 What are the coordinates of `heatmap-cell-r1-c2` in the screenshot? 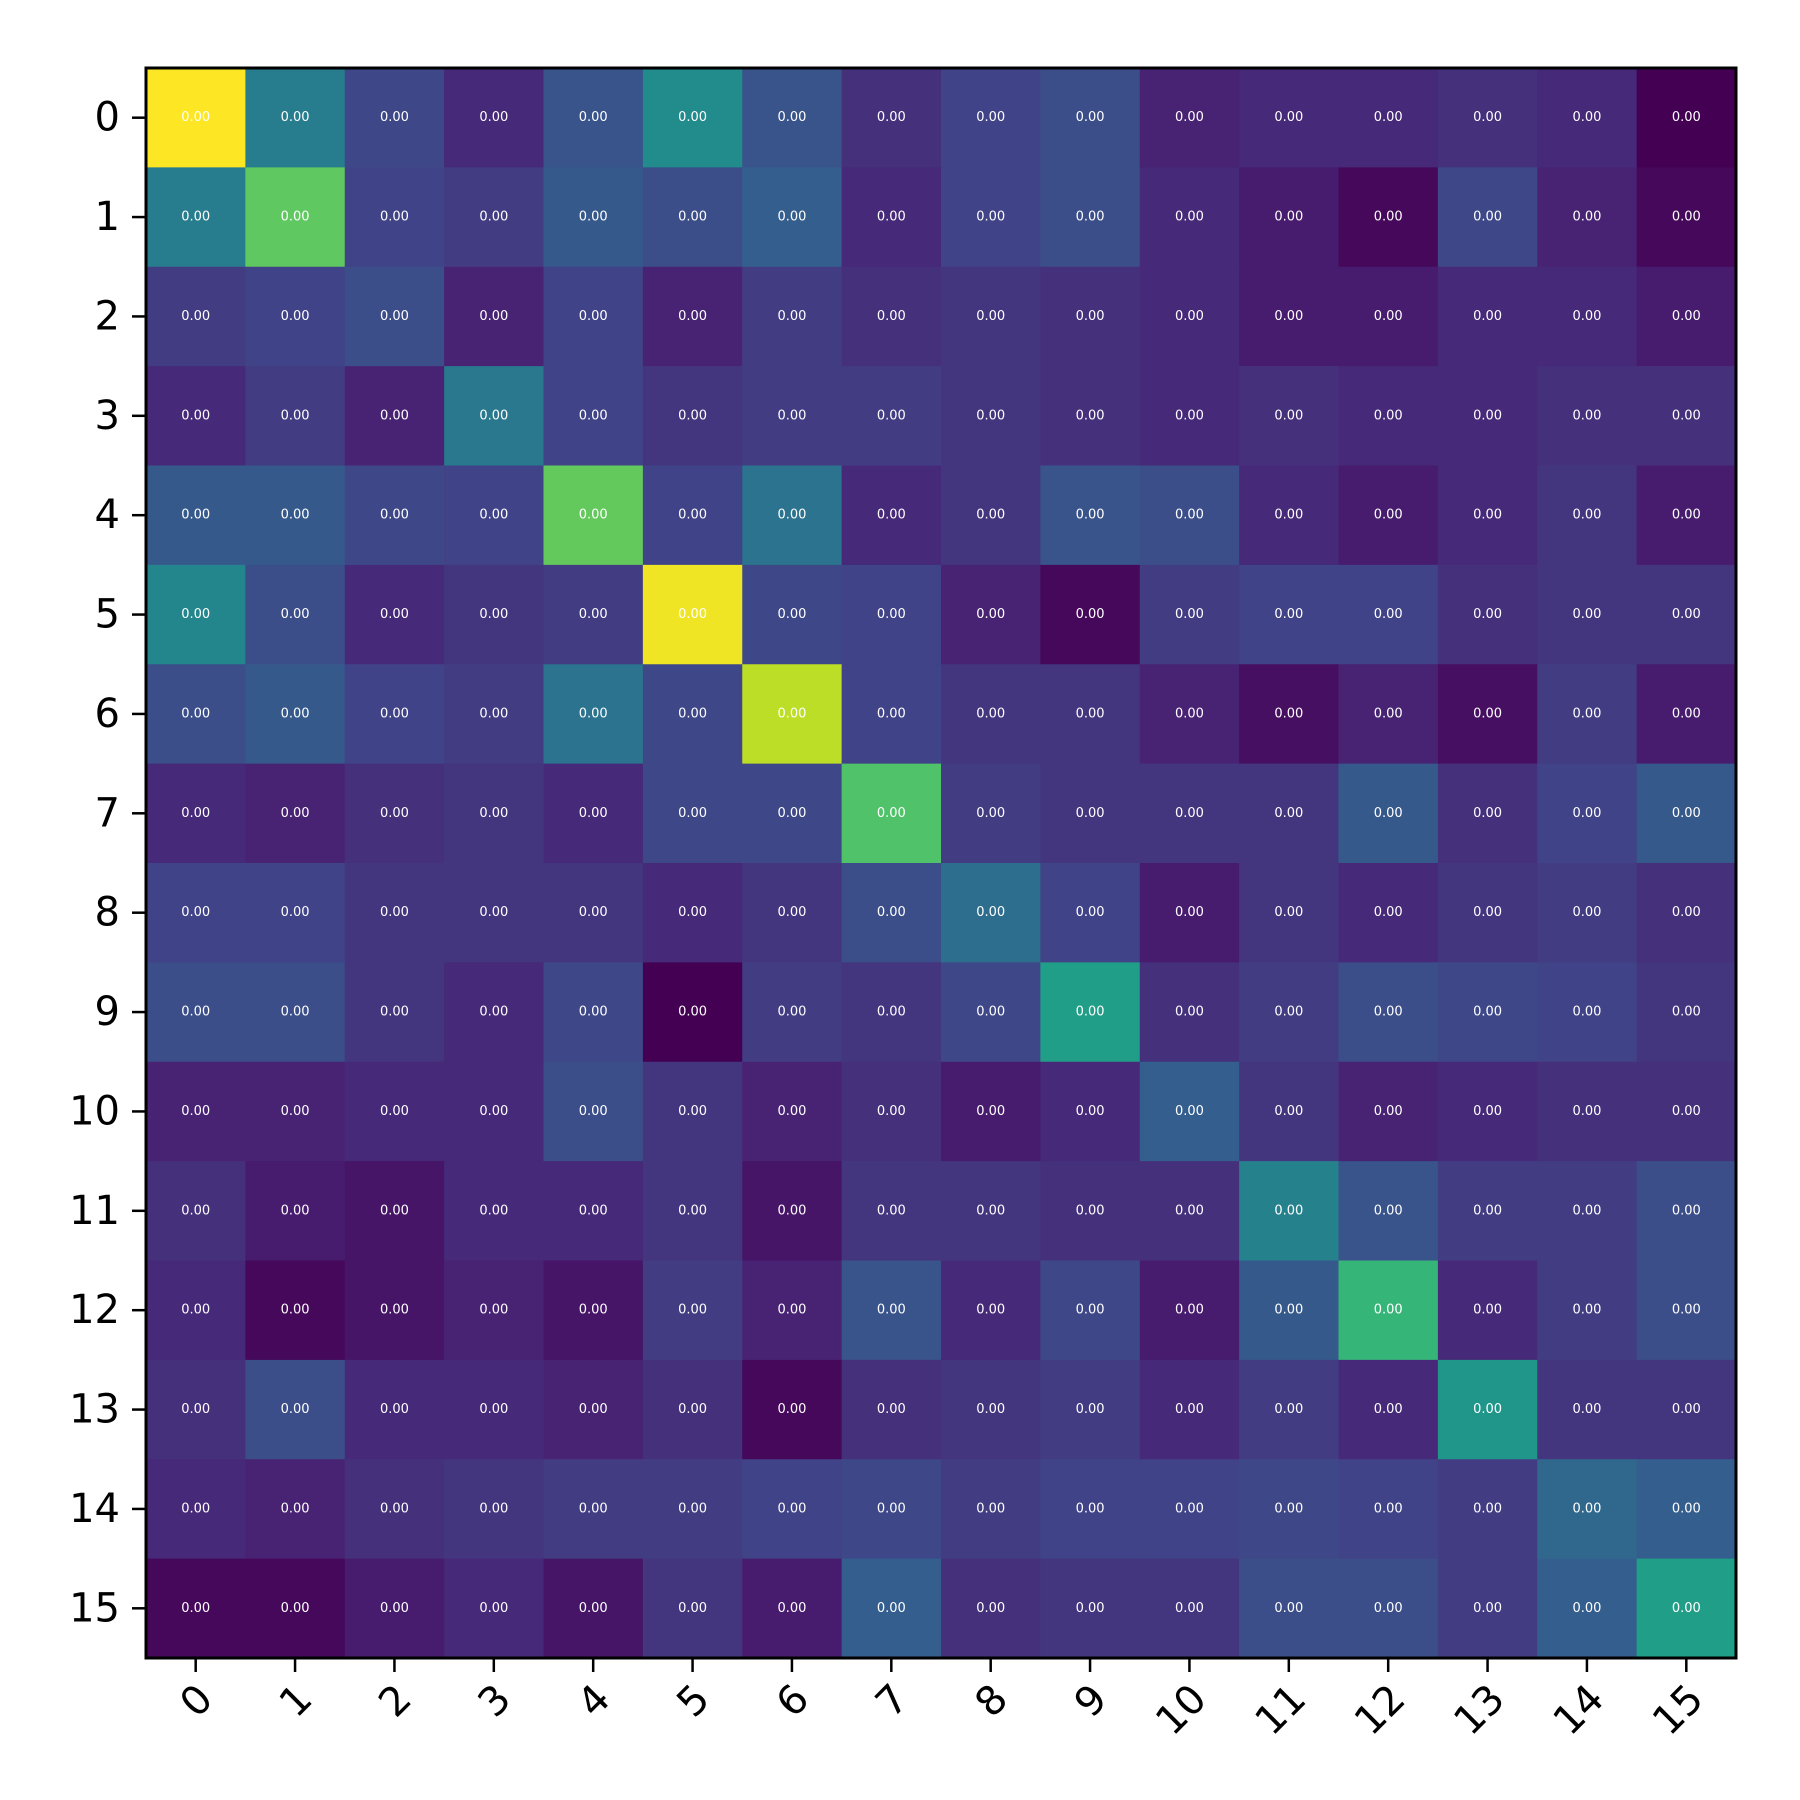 It's located at (394, 217).